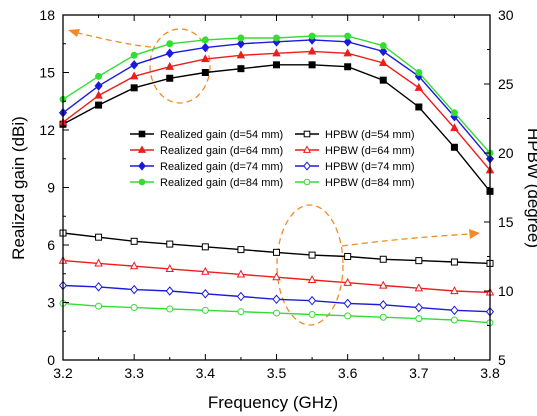  I want to click on legend-label: HPBW (d=54 mm), so click(370, 135).